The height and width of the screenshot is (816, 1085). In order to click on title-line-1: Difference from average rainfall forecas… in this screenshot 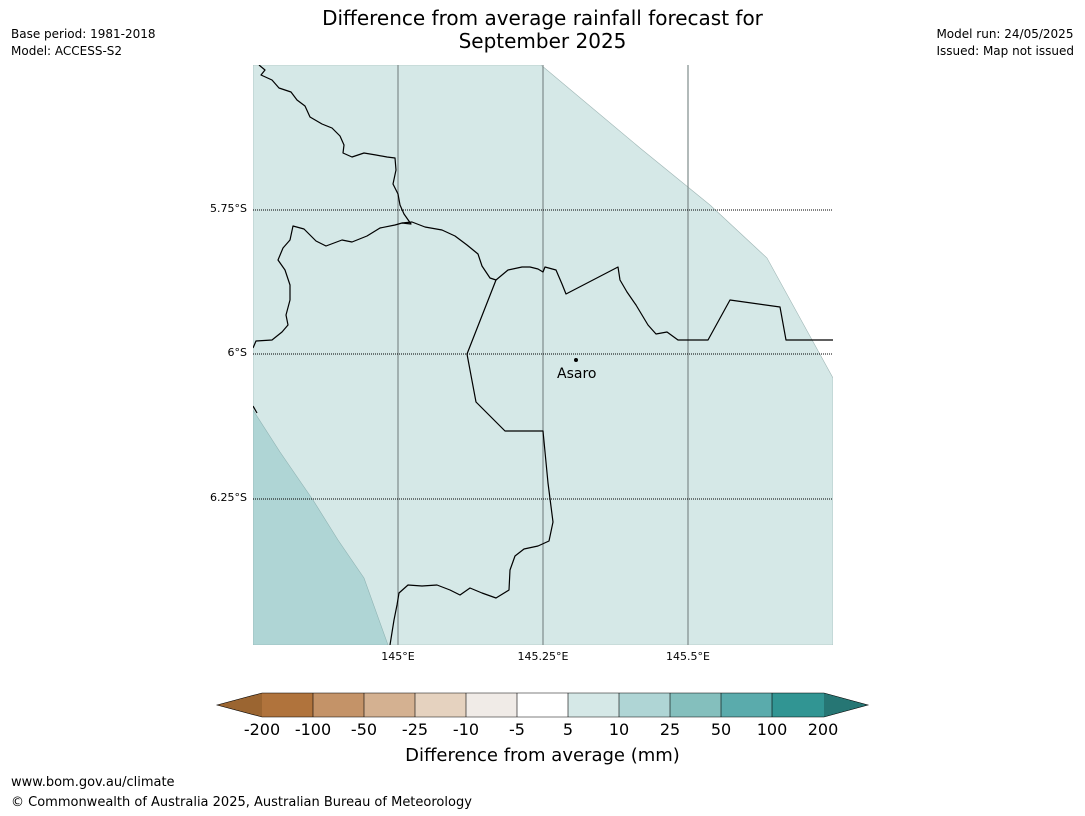, I will do `click(542, 18)`.